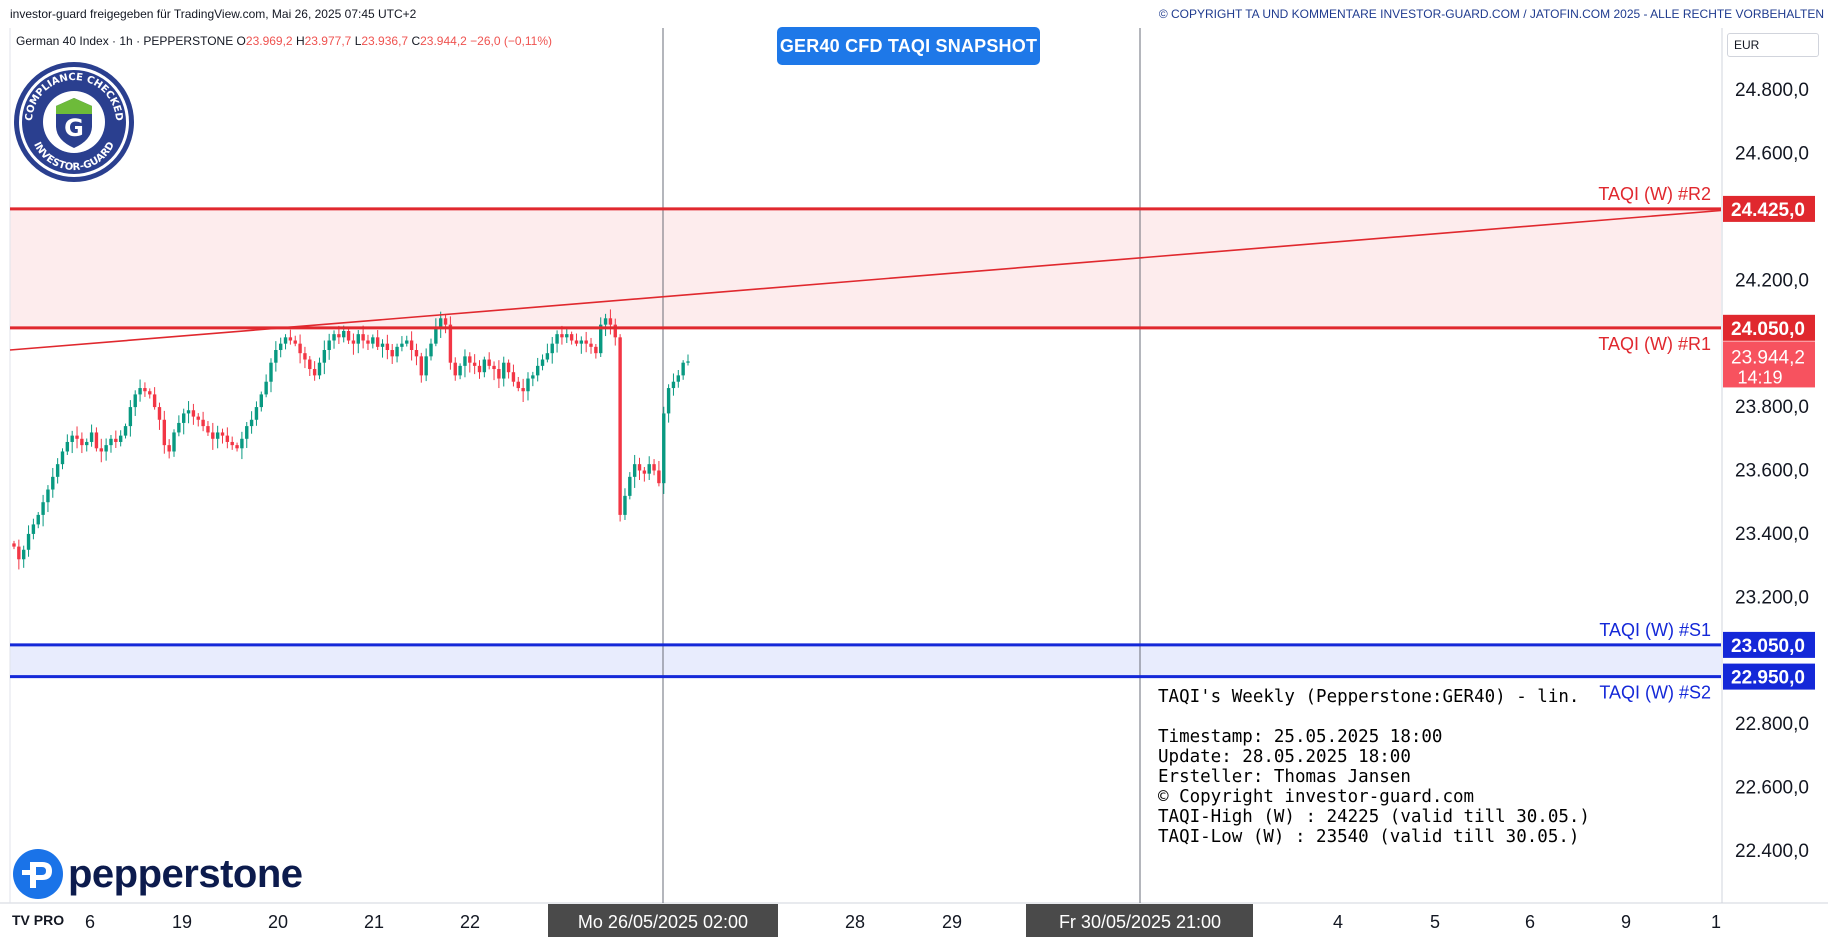 Image resolution: width=1828 pixels, height=937 pixels. Describe the element at coordinates (1773, 45) in the screenshot. I see `currency-selector: EUR` at that location.